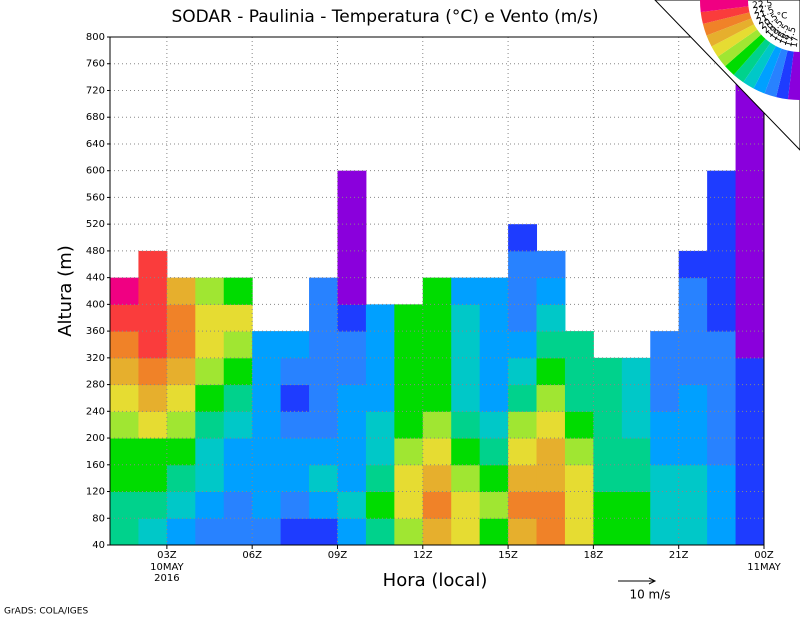 This screenshot has width=800, height=622. Describe the element at coordinates (786, 39) in the screenshot. I see `colorbar-label: 18` at that location.